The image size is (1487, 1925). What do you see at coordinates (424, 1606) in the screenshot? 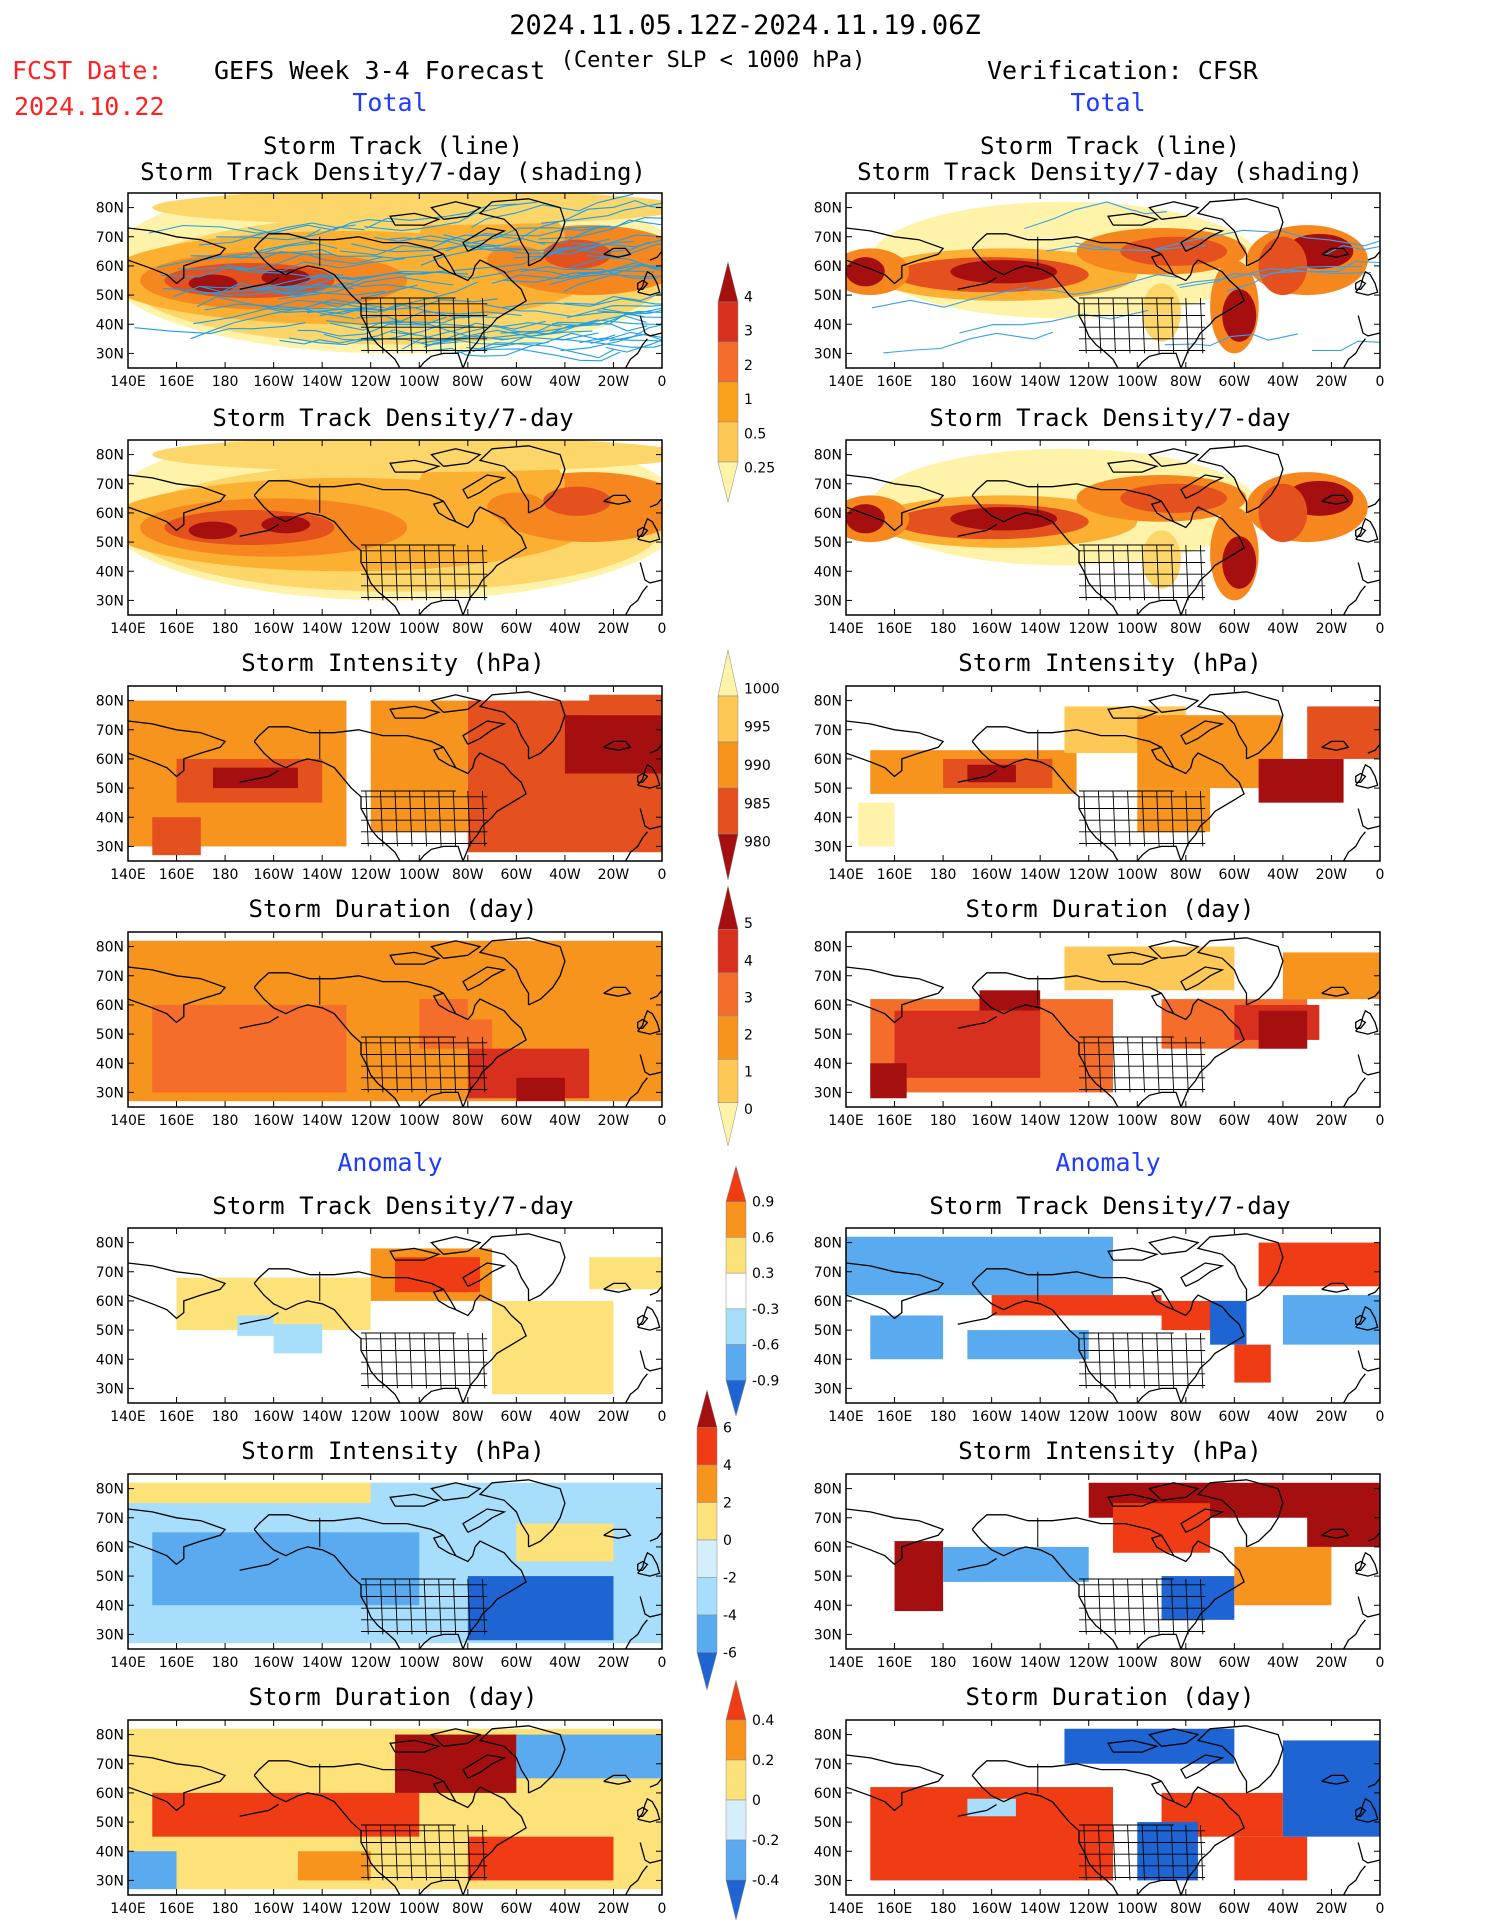
I see `us-state-lines` at bounding box center [424, 1606].